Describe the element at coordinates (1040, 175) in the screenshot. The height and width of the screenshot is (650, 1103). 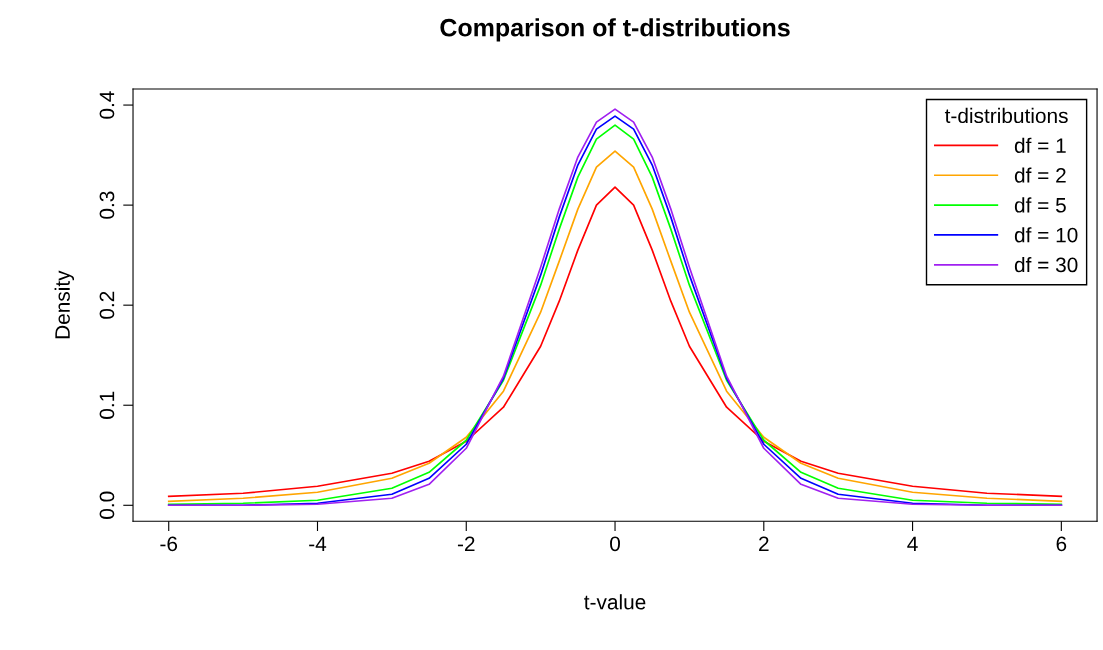
I see `legend-label: df = 2` at that location.